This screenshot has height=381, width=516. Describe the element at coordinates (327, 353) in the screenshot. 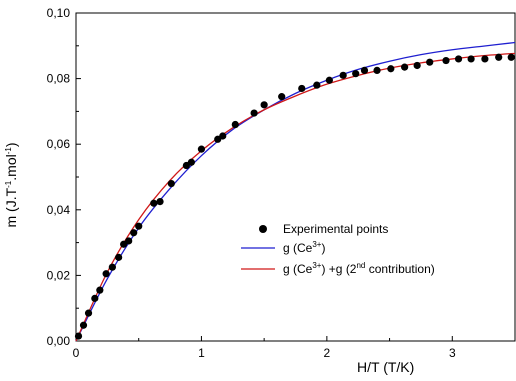

I see `x-tick-label: 2` at that location.